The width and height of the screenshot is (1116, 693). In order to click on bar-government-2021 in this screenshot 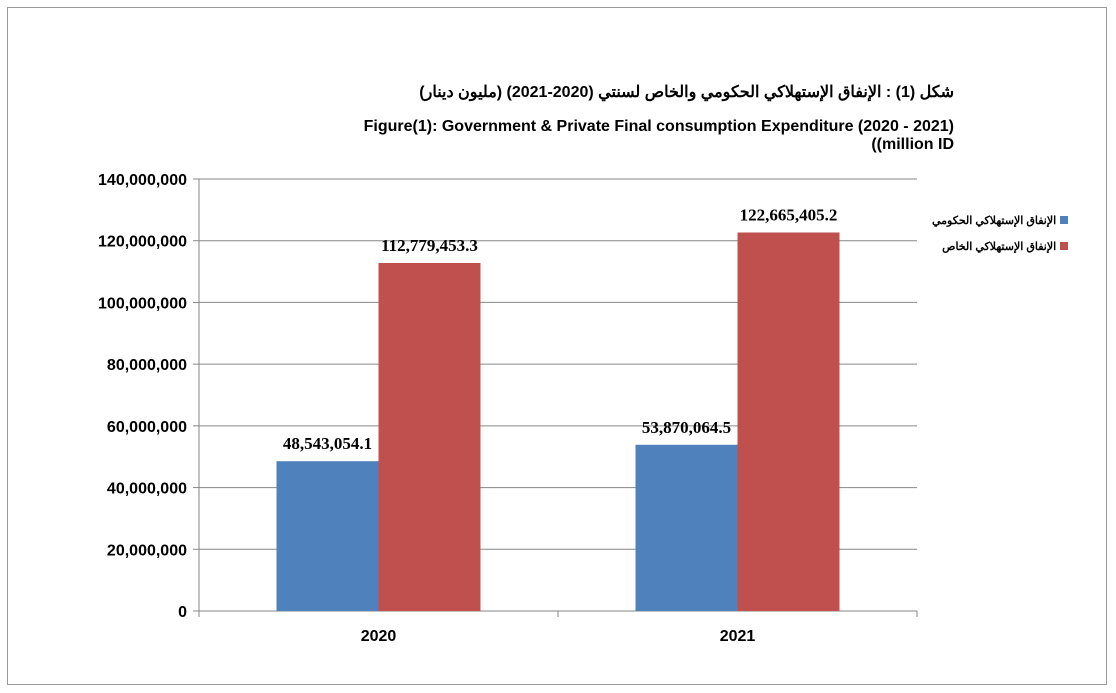, I will do `click(686, 527)`.